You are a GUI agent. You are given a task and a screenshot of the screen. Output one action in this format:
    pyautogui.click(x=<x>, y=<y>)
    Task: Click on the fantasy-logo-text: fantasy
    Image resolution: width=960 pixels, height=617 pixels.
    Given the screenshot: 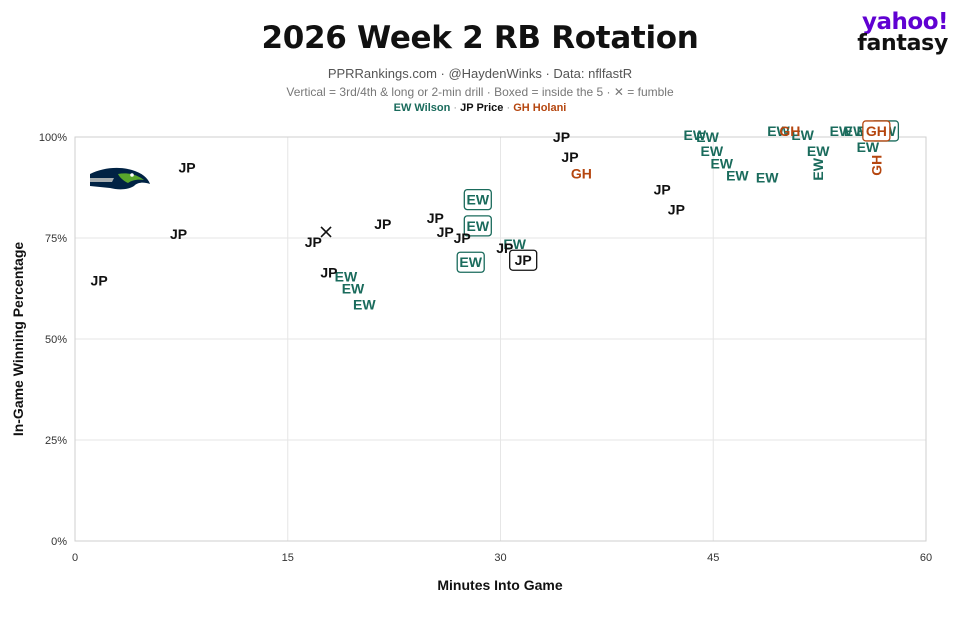 What is the action you would take?
    pyautogui.click(x=902, y=43)
    